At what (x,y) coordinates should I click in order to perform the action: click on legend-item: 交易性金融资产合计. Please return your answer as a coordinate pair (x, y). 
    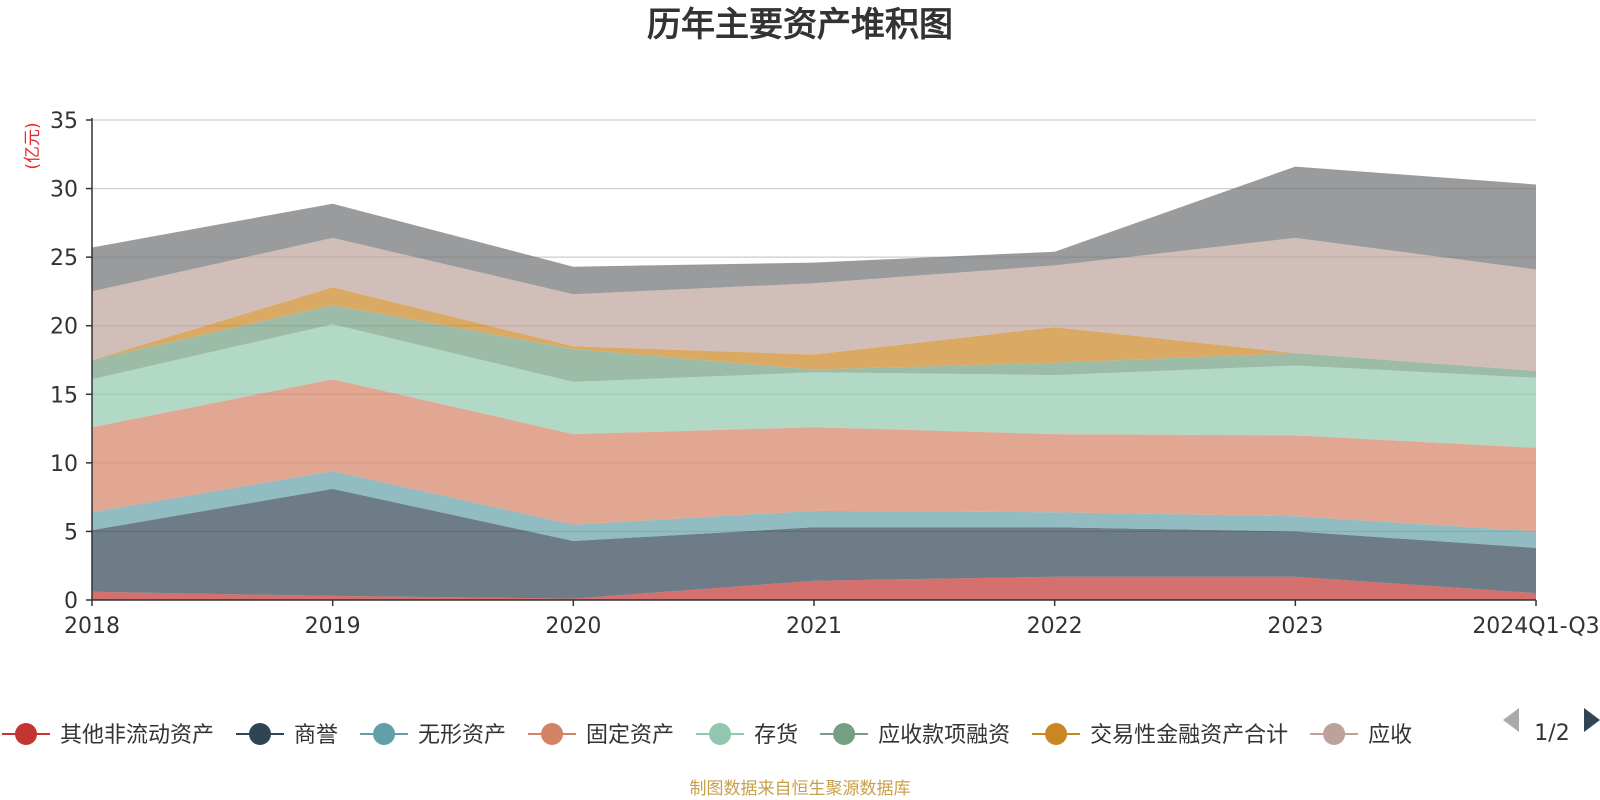
    Looking at the image, I should click on (1160, 735).